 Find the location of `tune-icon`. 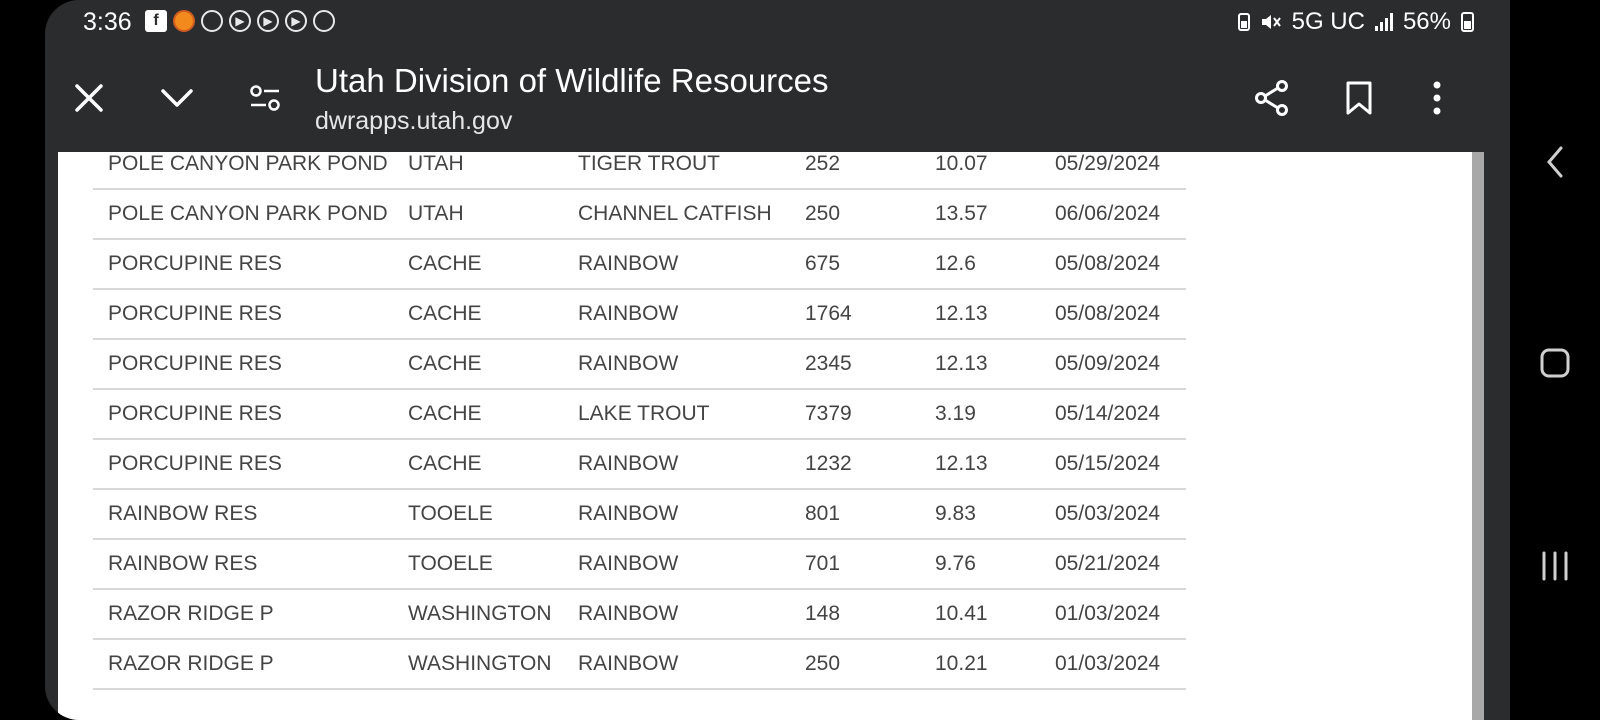

tune-icon is located at coordinates (265, 98).